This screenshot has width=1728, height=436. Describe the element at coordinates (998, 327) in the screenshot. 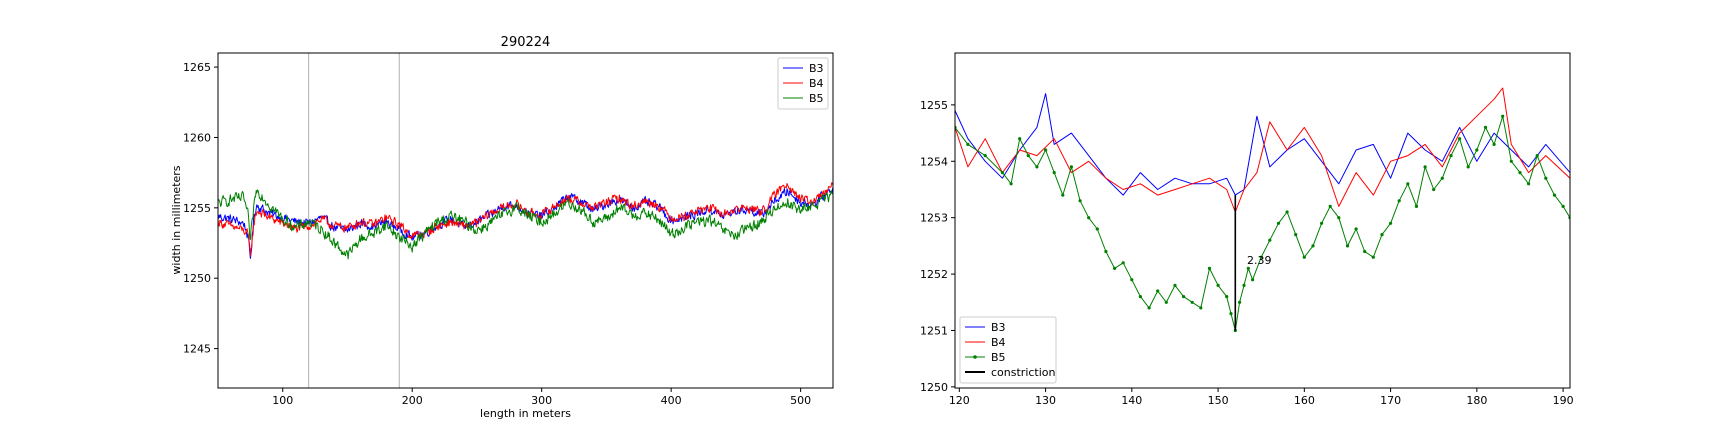

I see `right-legend-label-b3: B3` at that location.